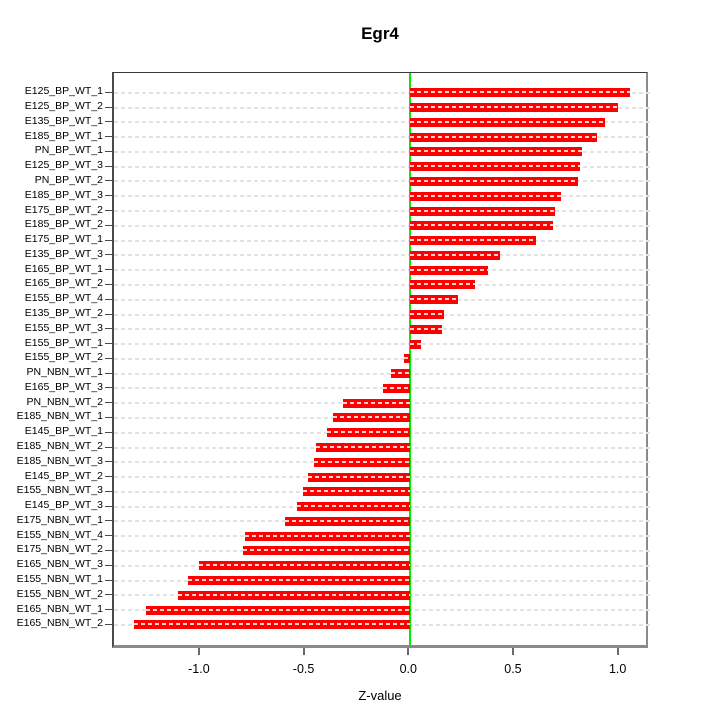 Image resolution: width=720 pixels, height=720 pixels. I want to click on zero-reference-line, so click(410, 359).